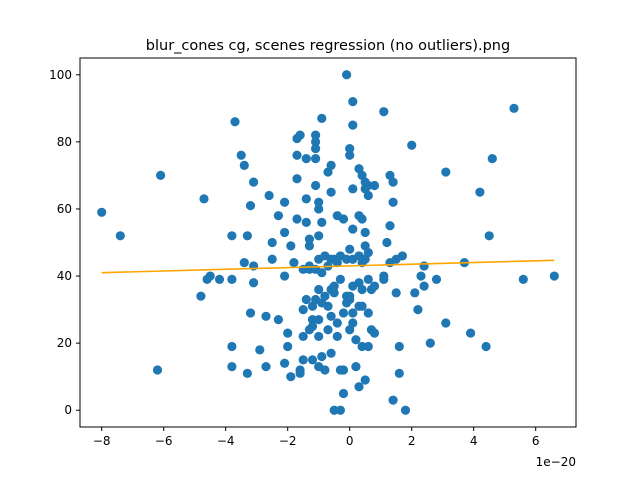 This screenshot has height=480, width=640. I want to click on y-tick-label: 0, so click(68, 410).